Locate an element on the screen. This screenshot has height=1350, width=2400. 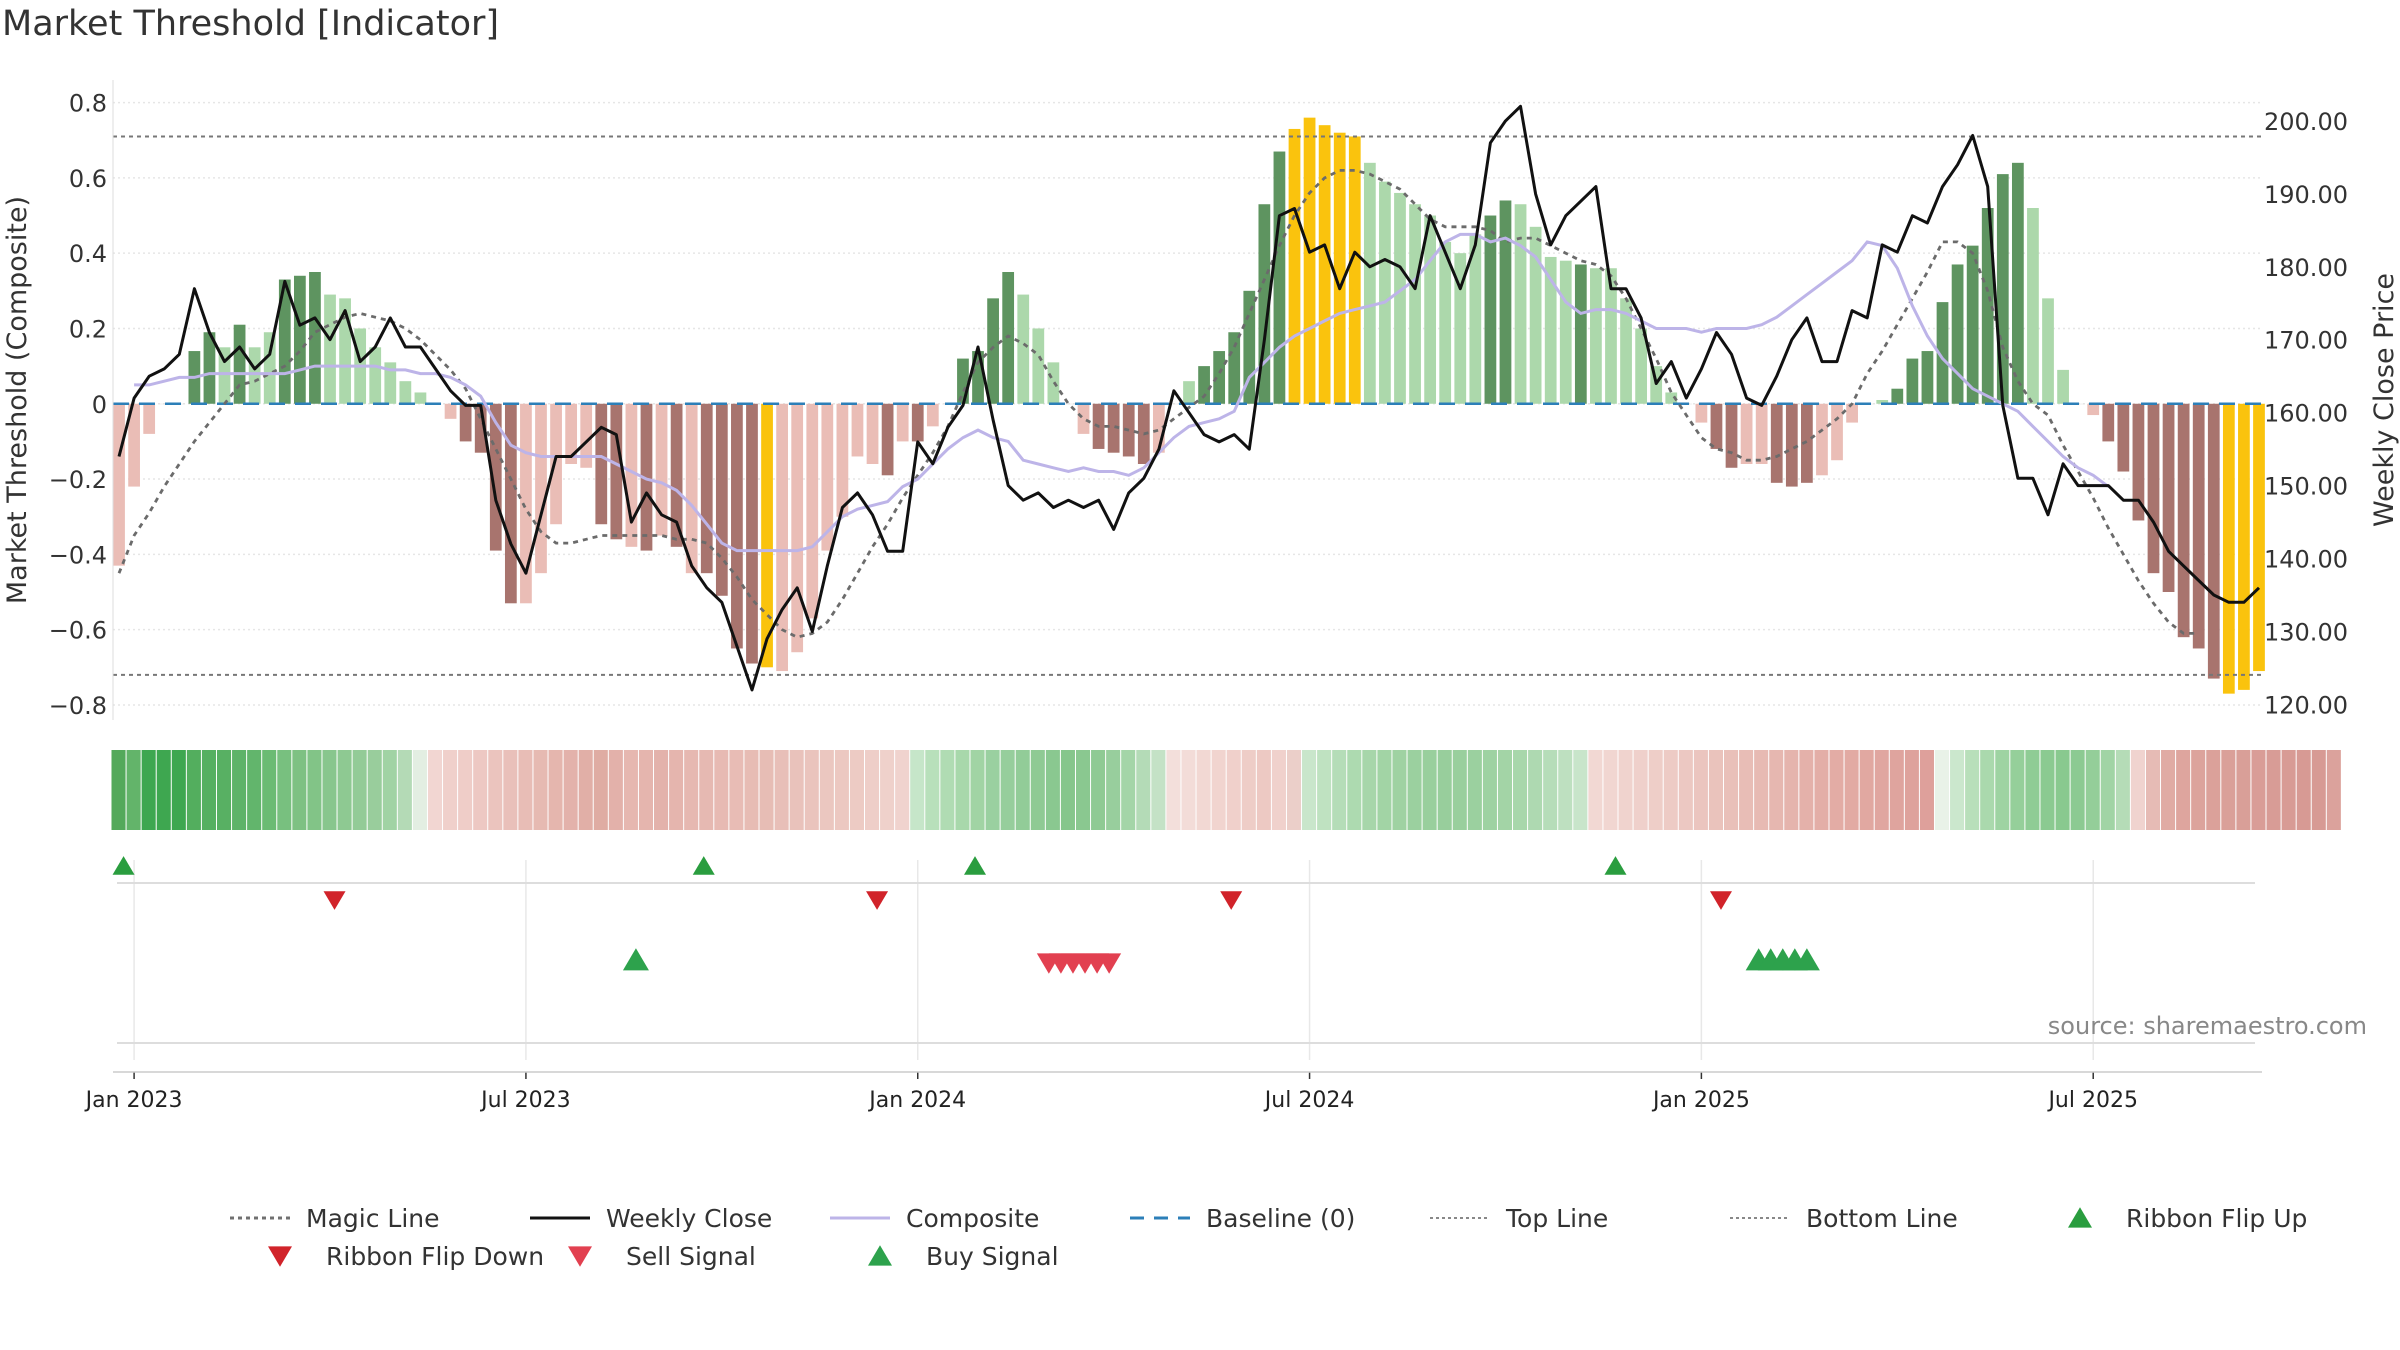
legend-item: Top Line is located at coordinates (1519, 1218).